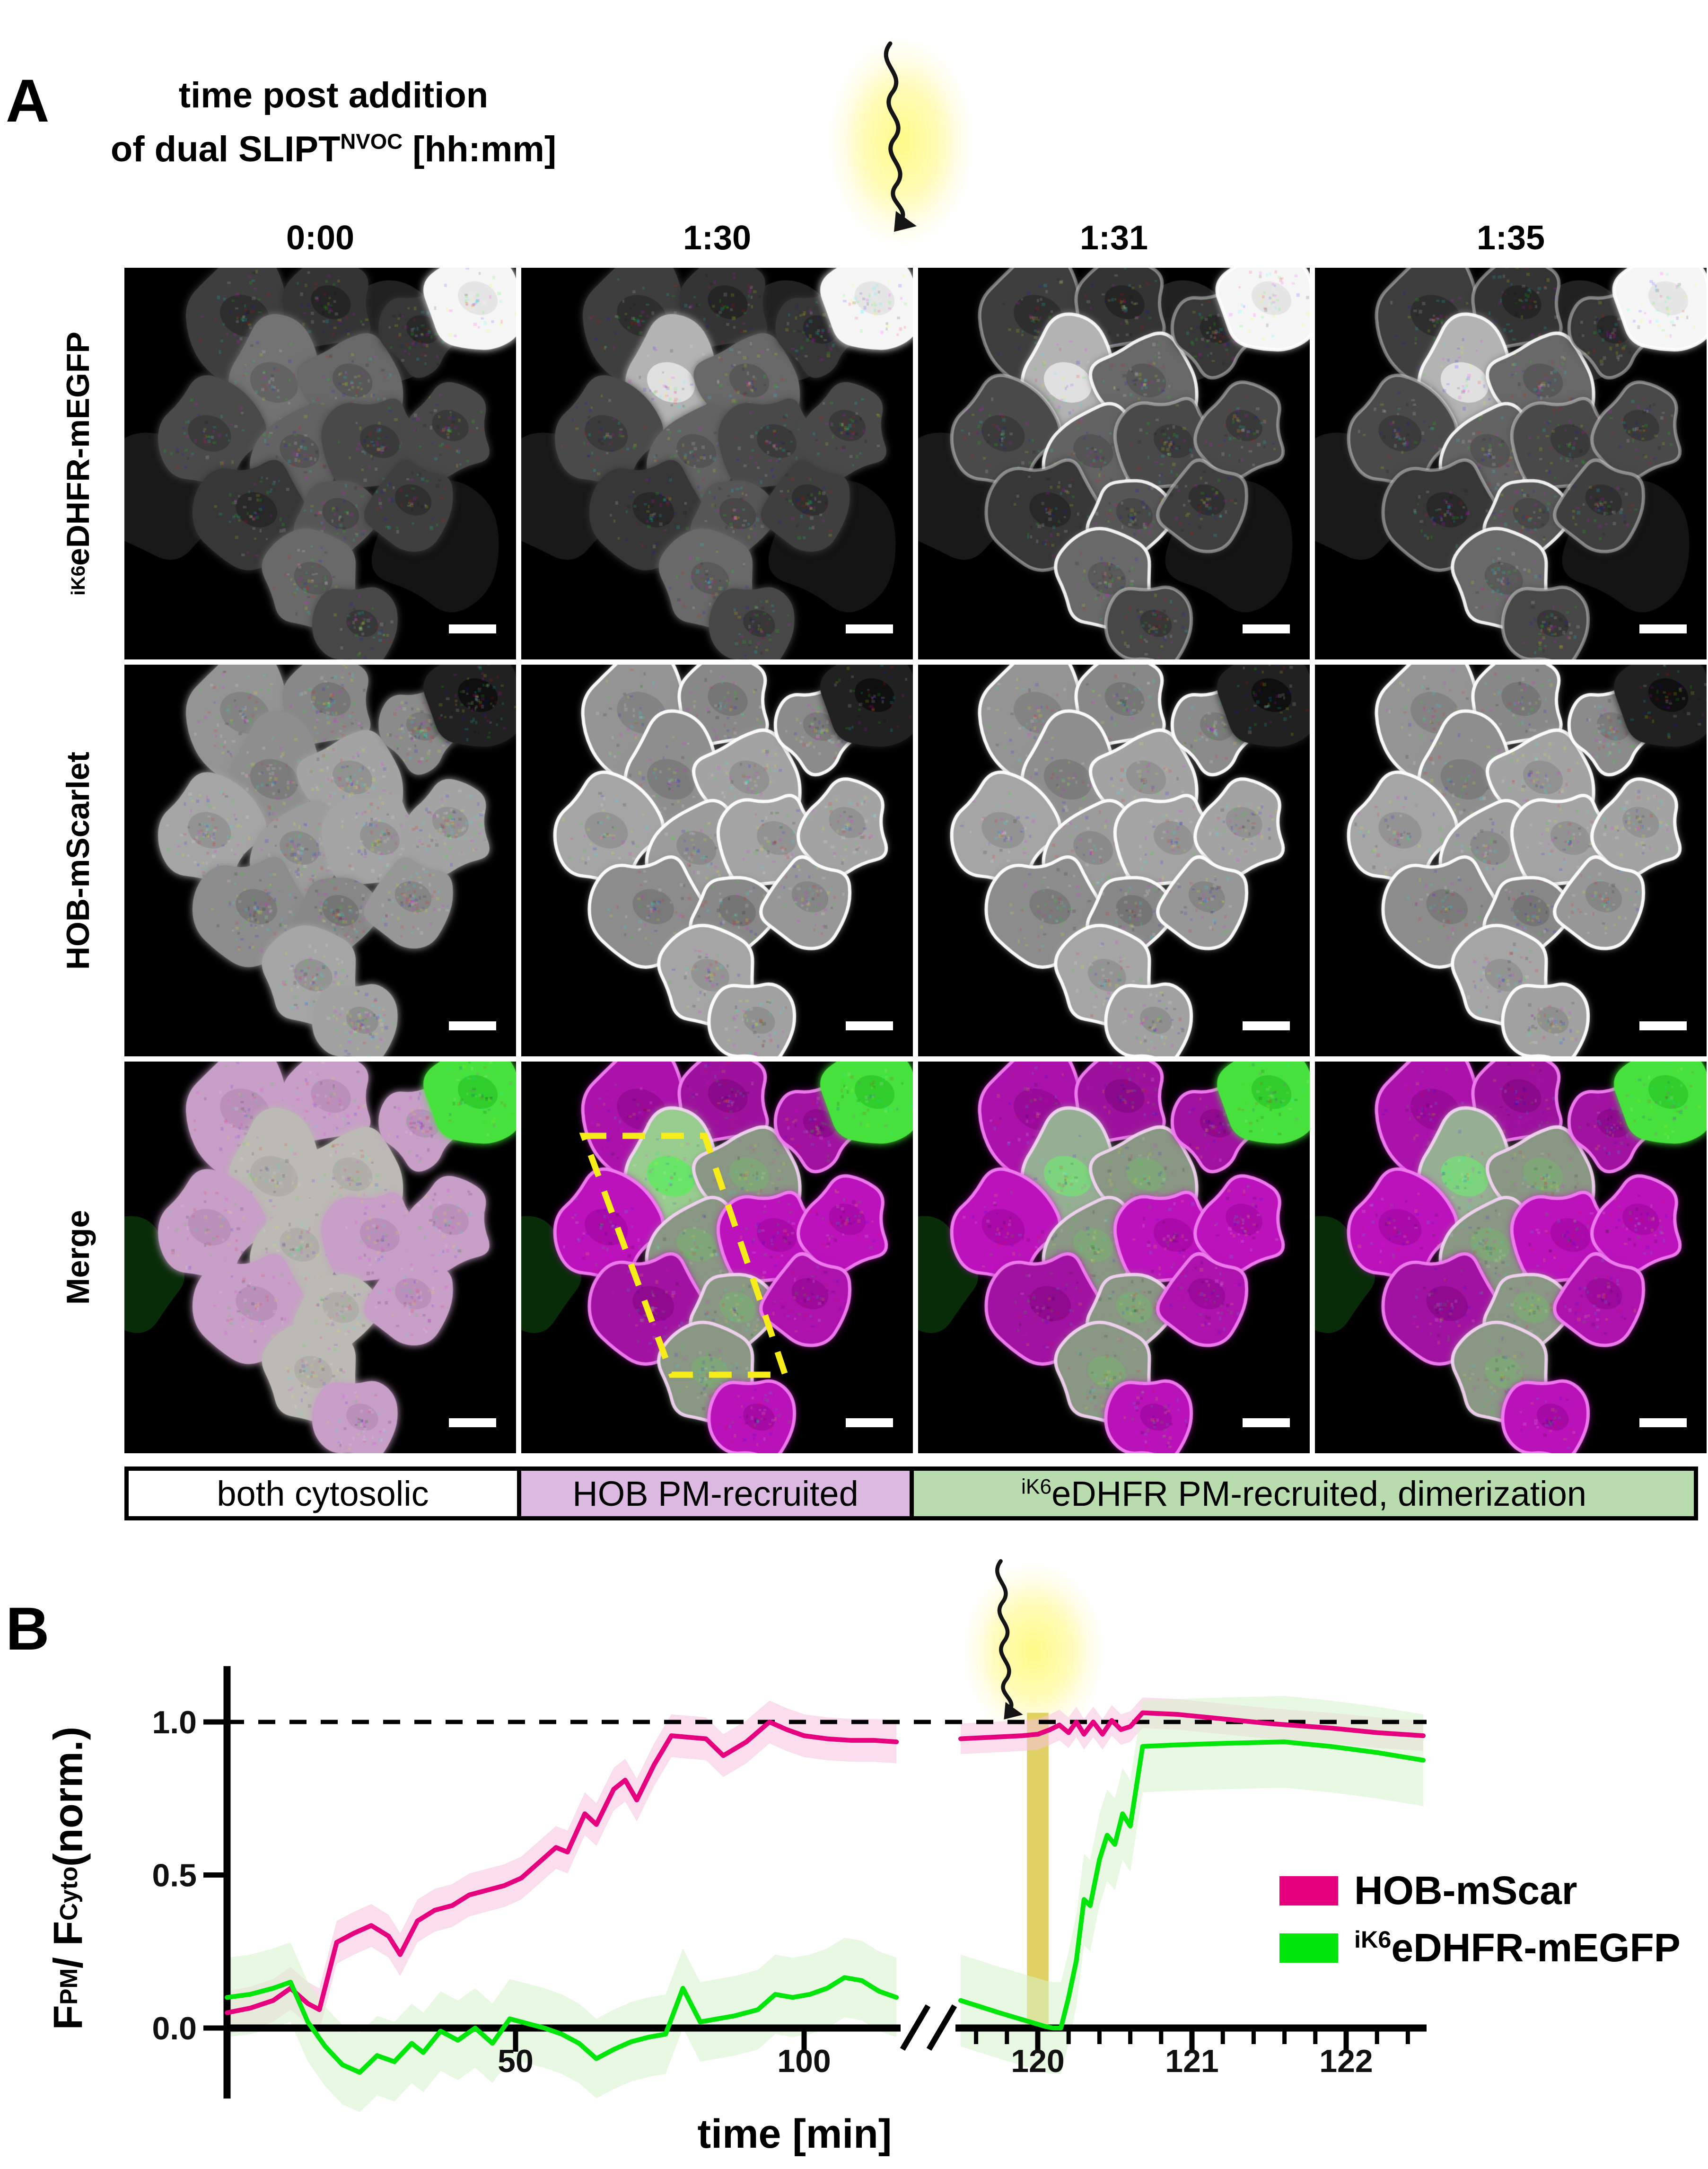 The width and height of the screenshot is (1708, 2169). I want to click on title-line-1: time post addition, so click(333, 95).